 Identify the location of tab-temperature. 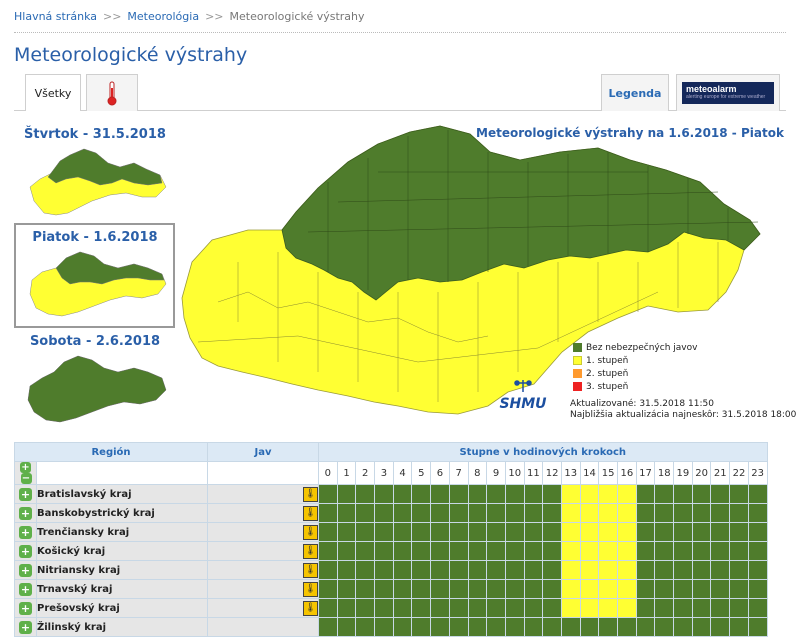
(112, 92).